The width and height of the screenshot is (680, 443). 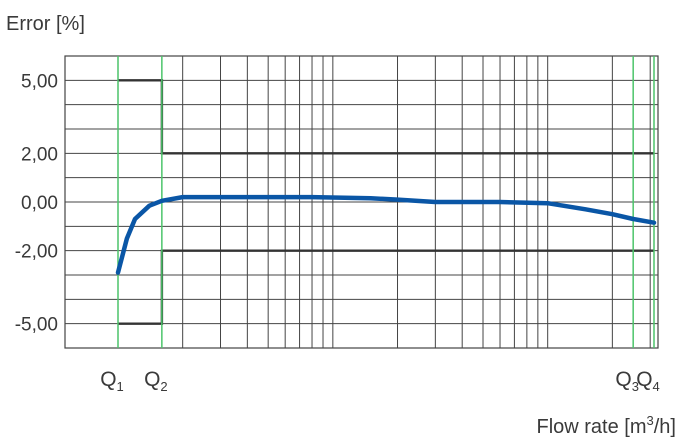 What do you see at coordinates (120, 386) in the screenshot?
I see `marker-label-sub: 1` at bounding box center [120, 386].